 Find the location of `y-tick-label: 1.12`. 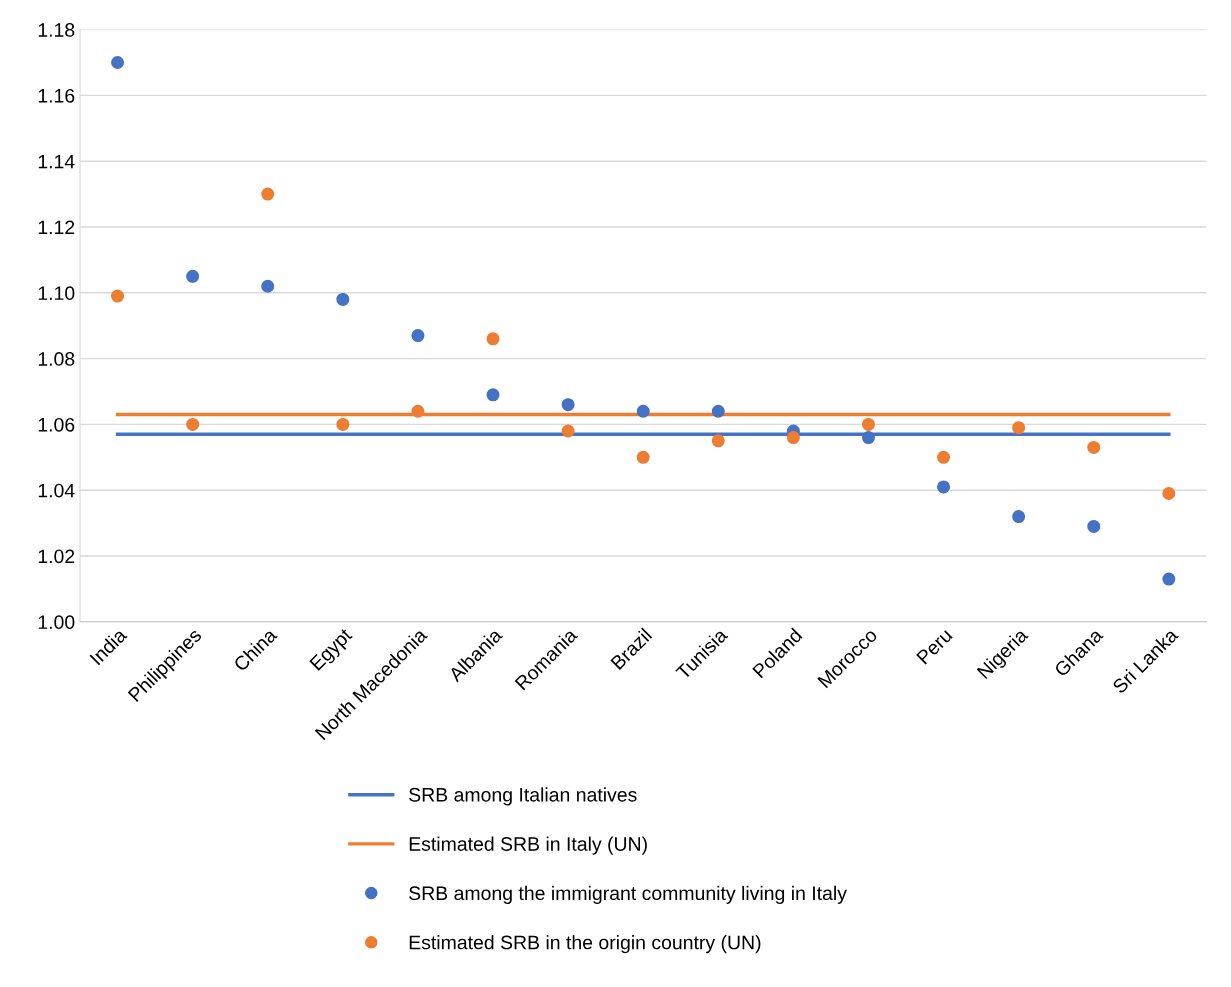

y-tick-label: 1.12 is located at coordinates (56, 227).